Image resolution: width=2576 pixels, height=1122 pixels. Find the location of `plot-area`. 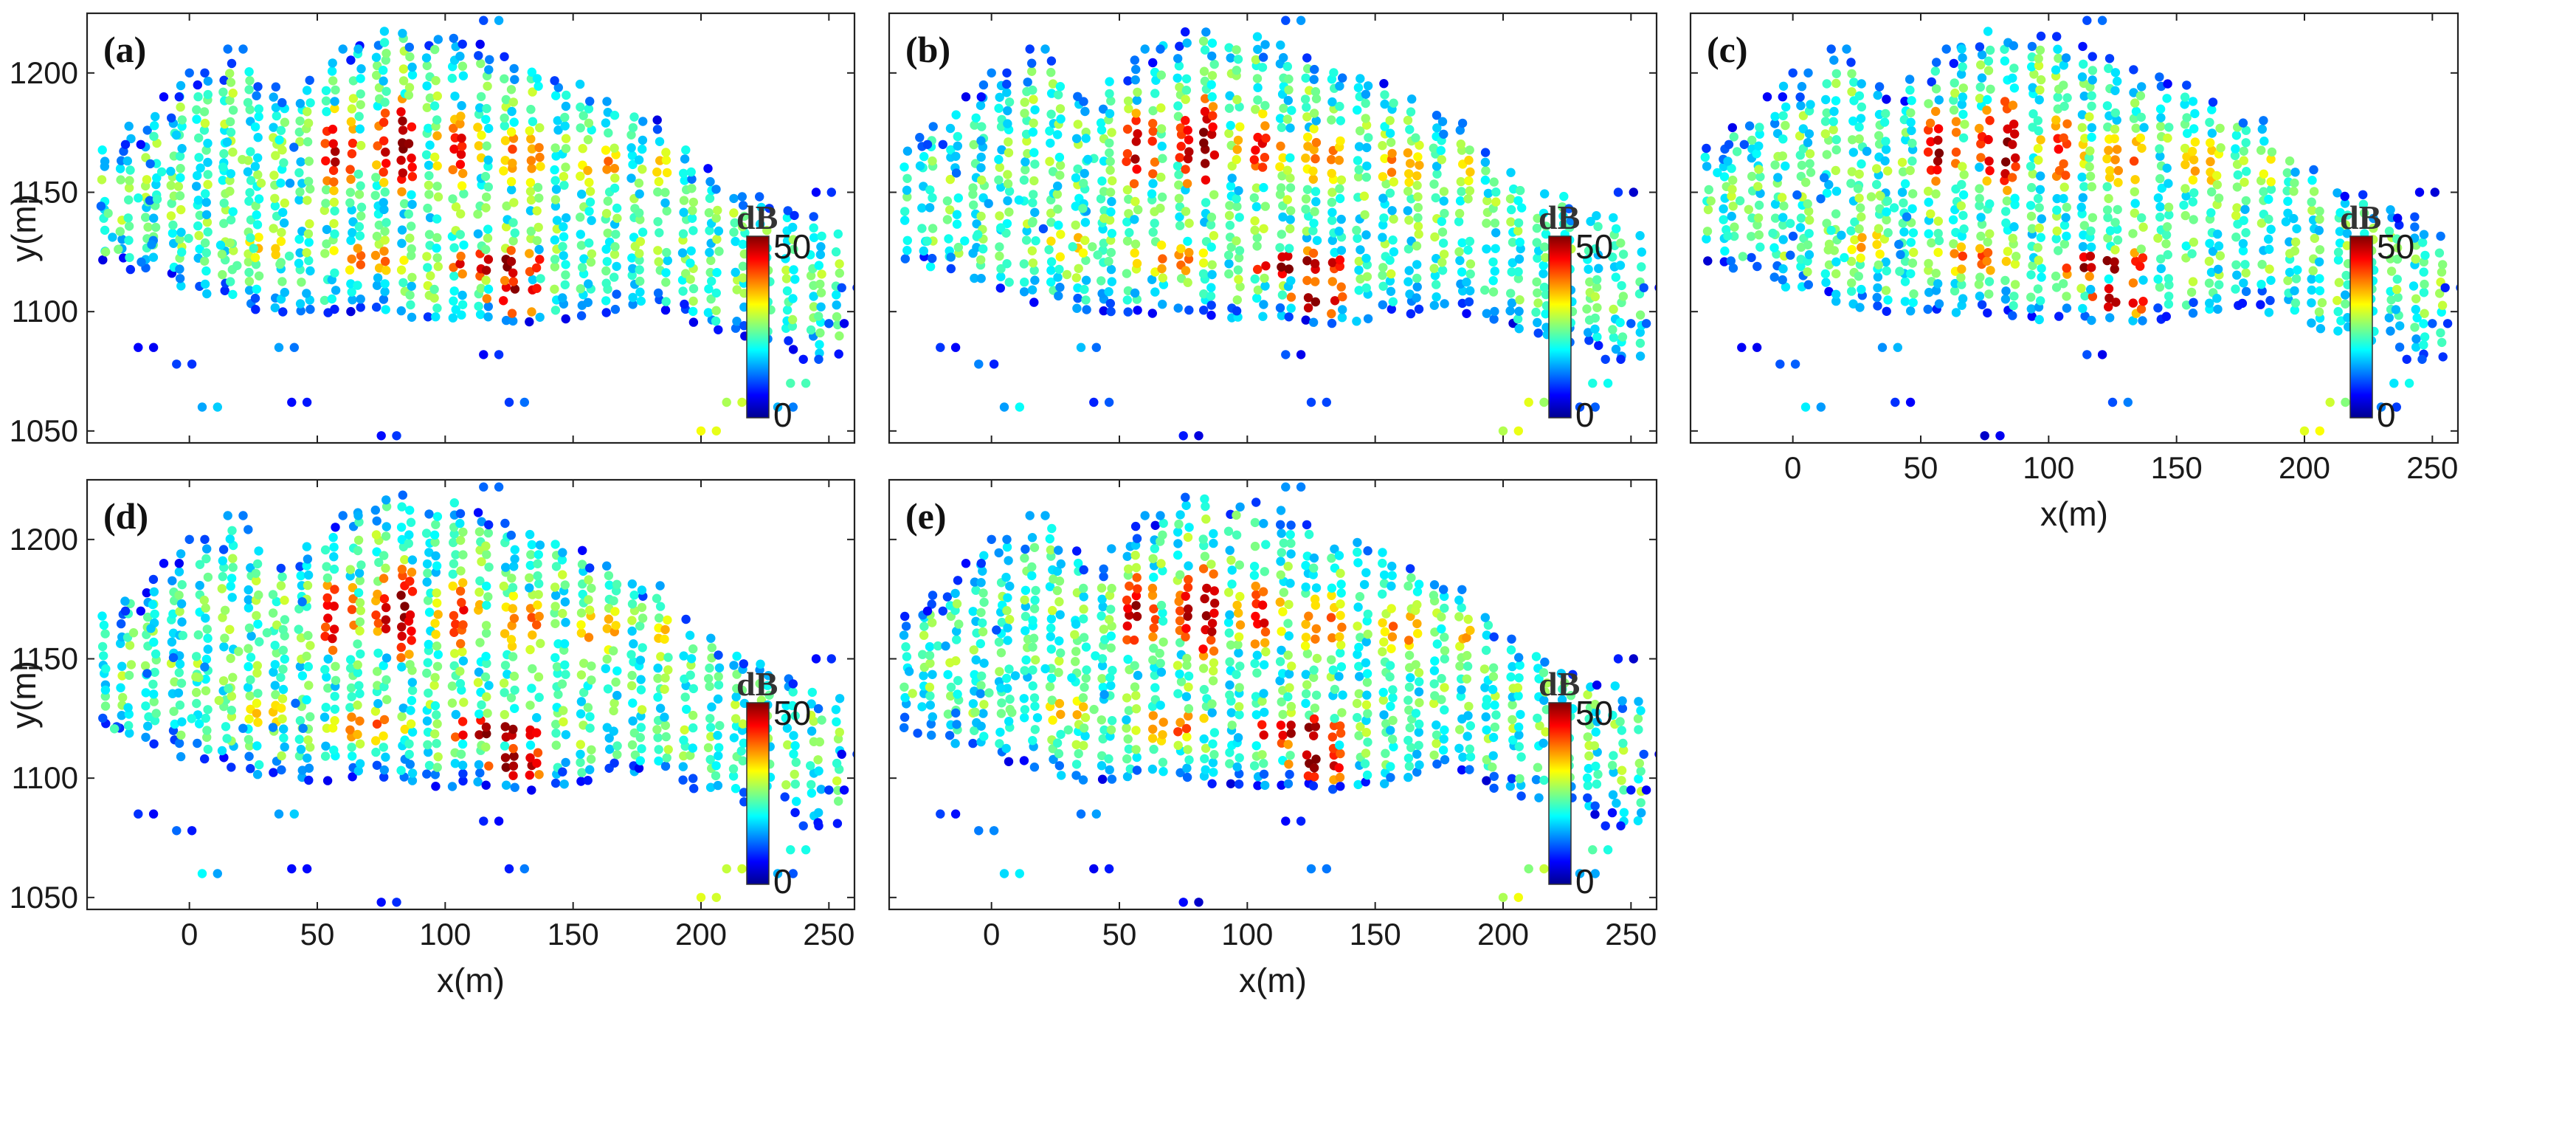

plot-area is located at coordinates (470, 694).